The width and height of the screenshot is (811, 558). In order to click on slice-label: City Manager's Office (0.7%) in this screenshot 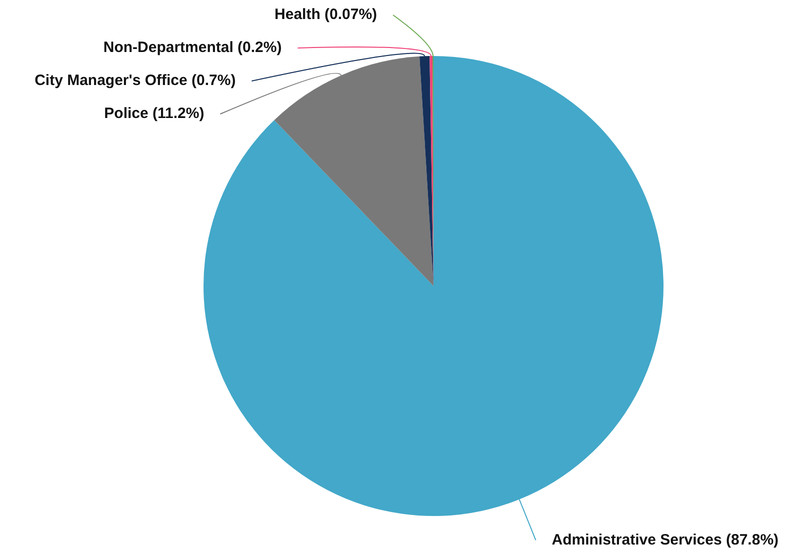, I will do `click(135, 81)`.